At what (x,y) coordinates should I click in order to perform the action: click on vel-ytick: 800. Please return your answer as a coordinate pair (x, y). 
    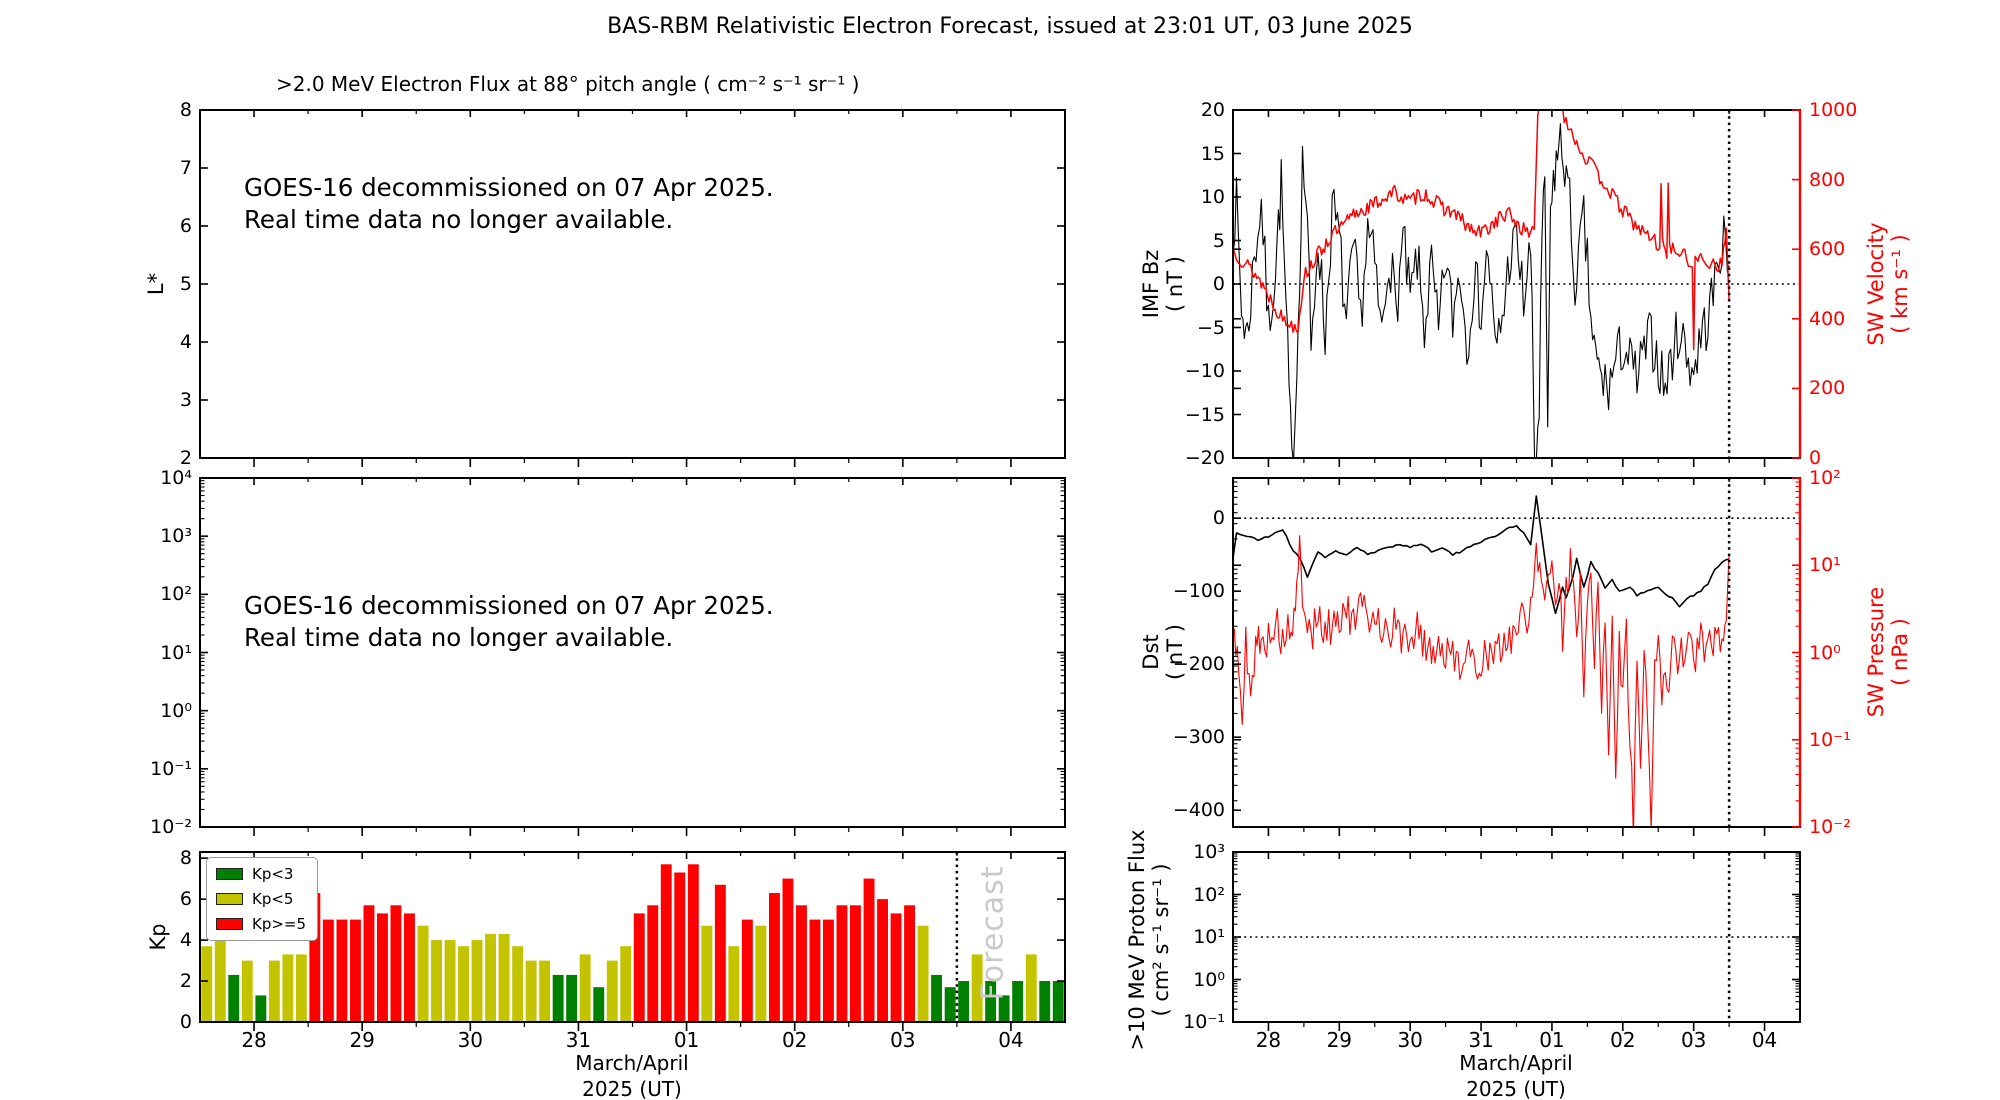
    Looking at the image, I should click on (1827, 179).